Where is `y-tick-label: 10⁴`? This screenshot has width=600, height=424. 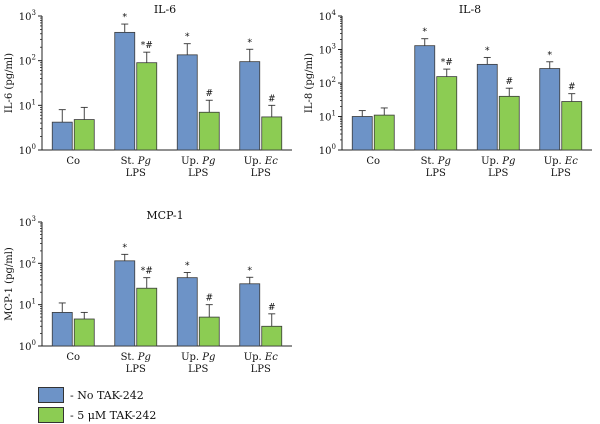
y-tick-label: 10⁴ is located at coordinates (328, 16).